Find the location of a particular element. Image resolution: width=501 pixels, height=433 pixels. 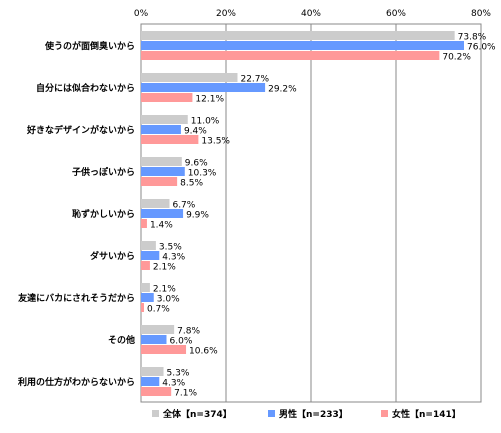

category-label: 恥ずかしいから is located at coordinates (103, 214).